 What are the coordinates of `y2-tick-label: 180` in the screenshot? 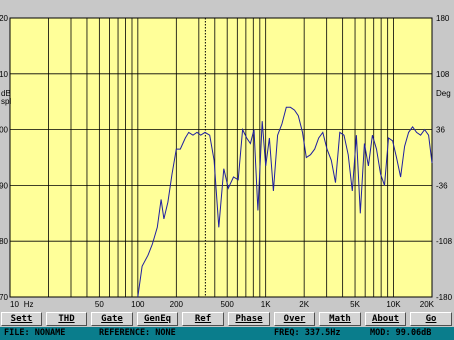 It's located at (443, 18).